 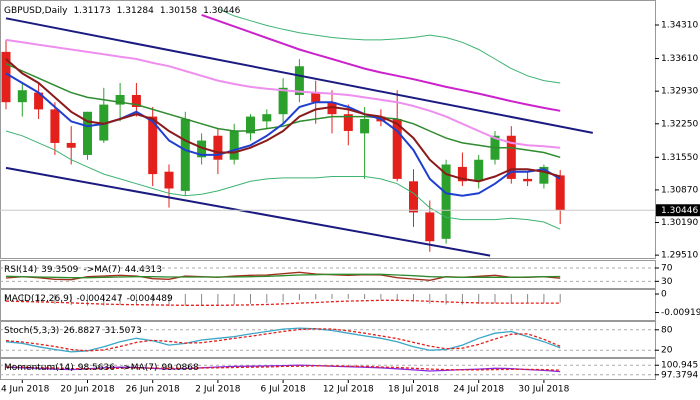 What do you see at coordinates (38, 299) in the screenshot?
I see `indicator-title: MACD(12,26,9)` at bounding box center [38, 299].